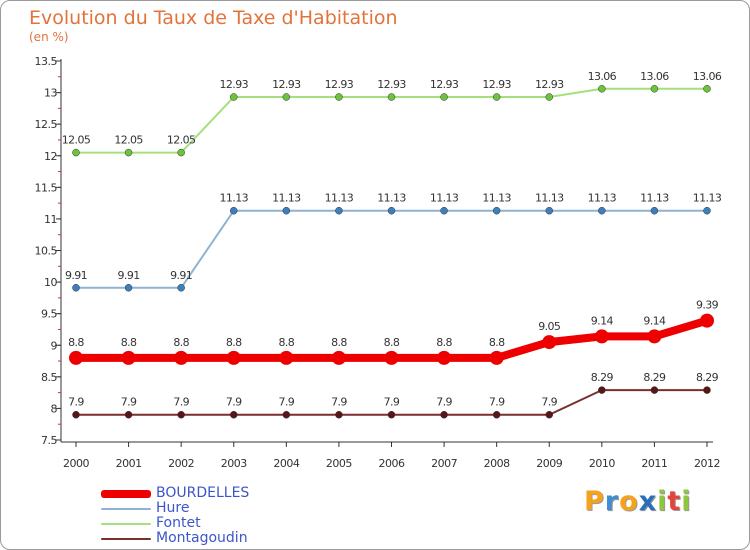  Describe the element at coordinates (178, 523) in the screenshot. I see `legend-label-fontet: Fontet` at that location.